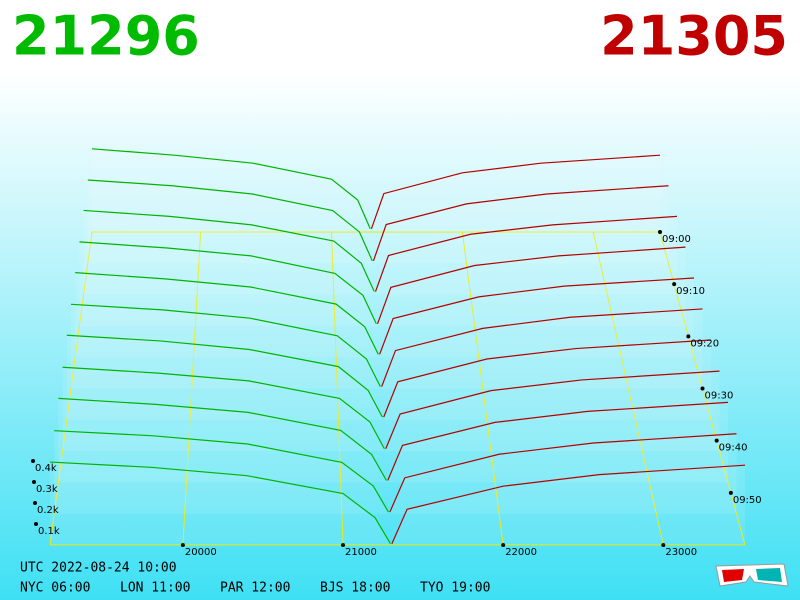 Image resolution: width=800 pixels, height=600 pixels. Describe the element at coordinates (106, 36) in the screenshot. I see `bid-price: 21296` at that location.